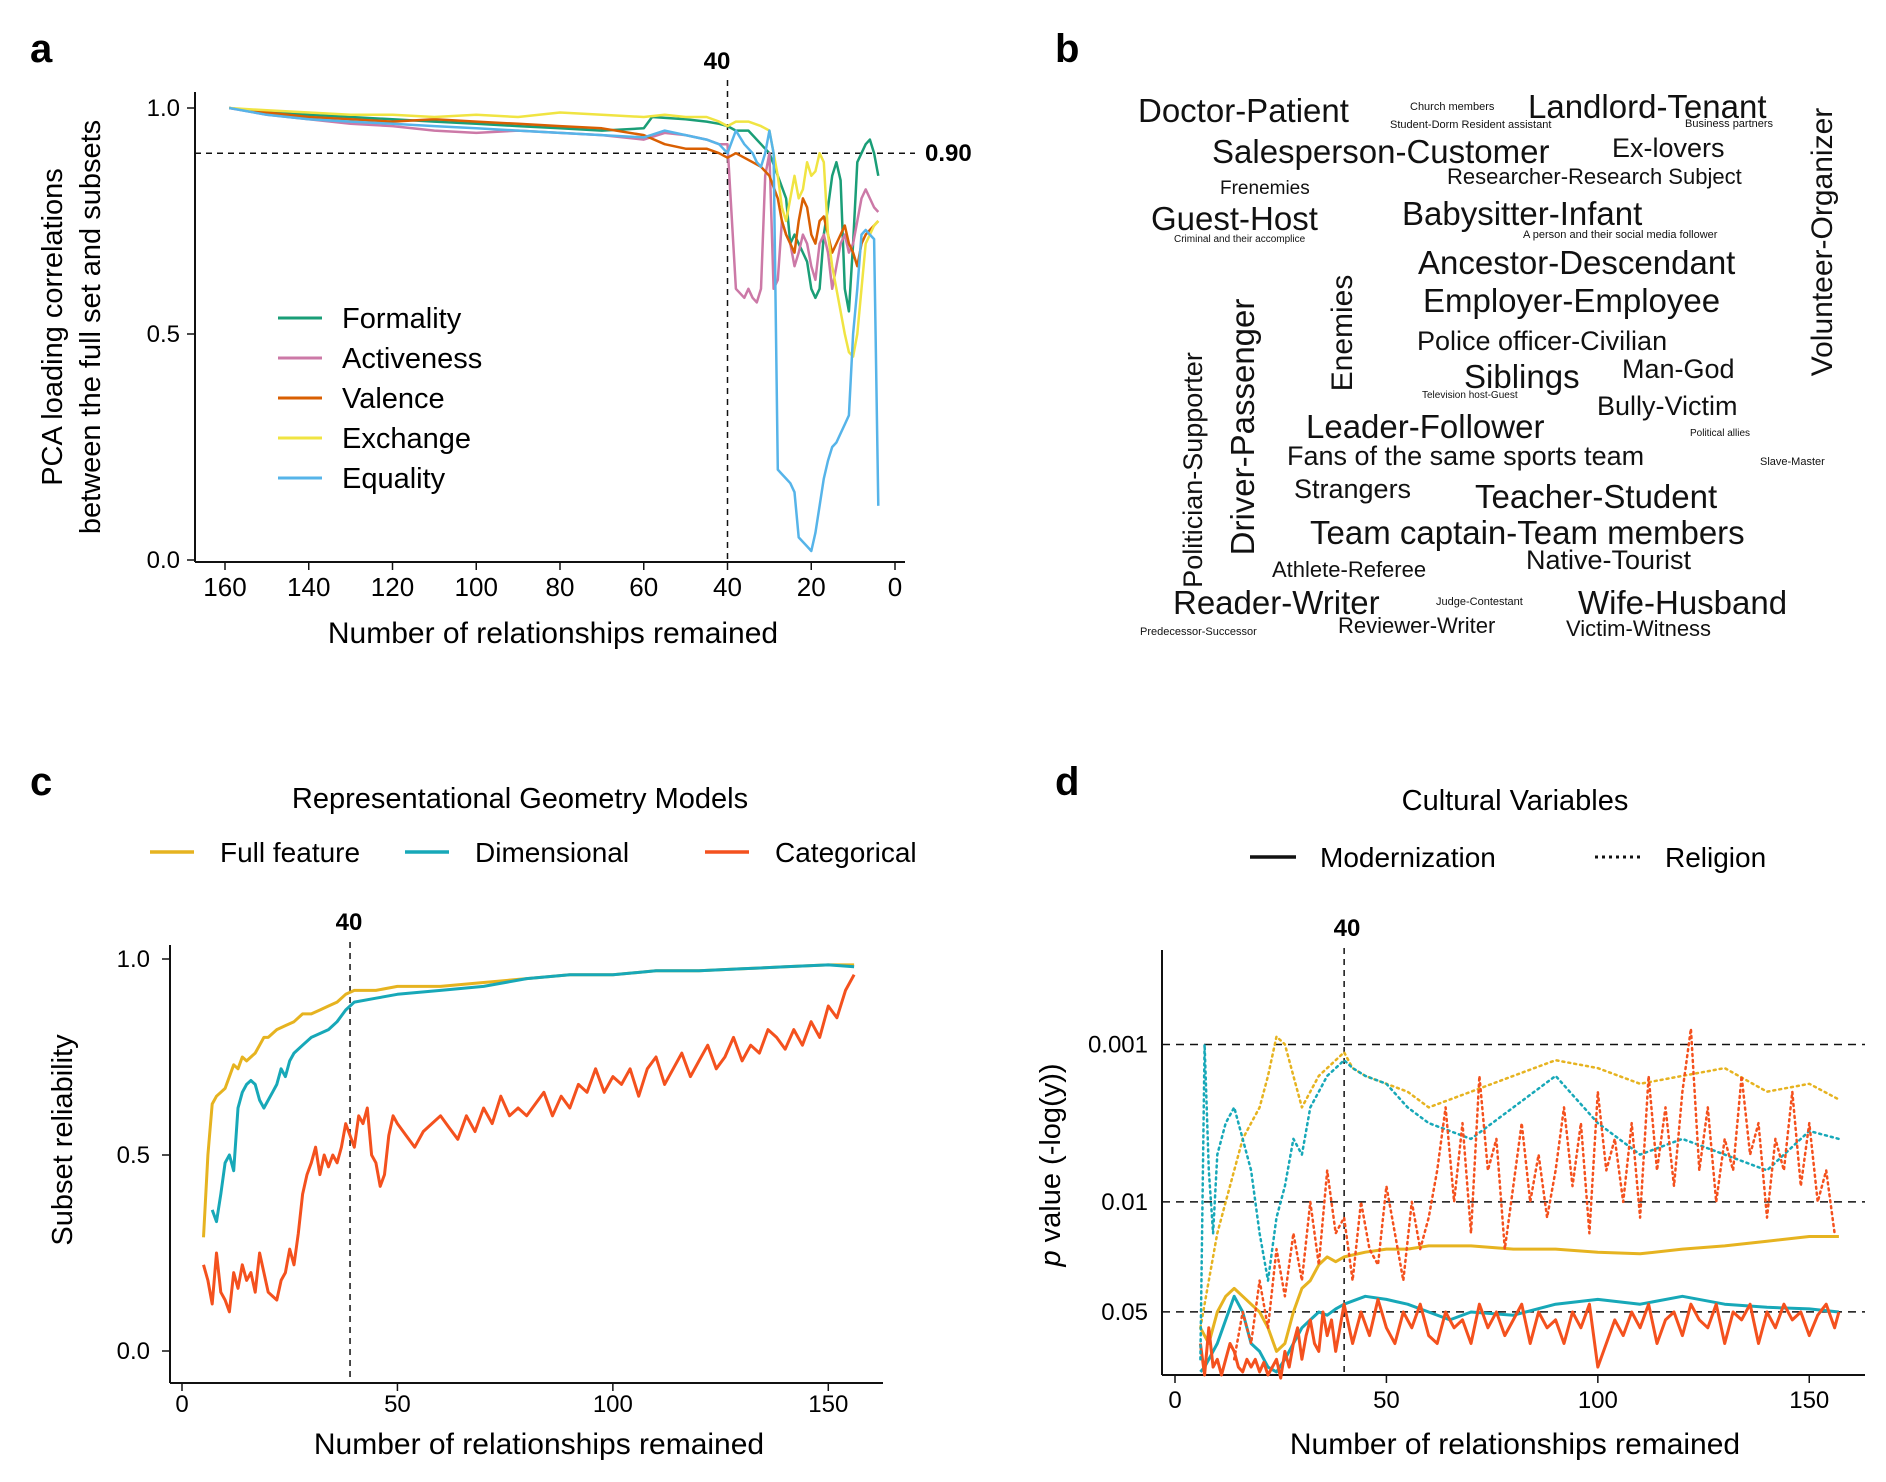  I want to click on panel-a-x-tick-label: 0, so click(895, 587).